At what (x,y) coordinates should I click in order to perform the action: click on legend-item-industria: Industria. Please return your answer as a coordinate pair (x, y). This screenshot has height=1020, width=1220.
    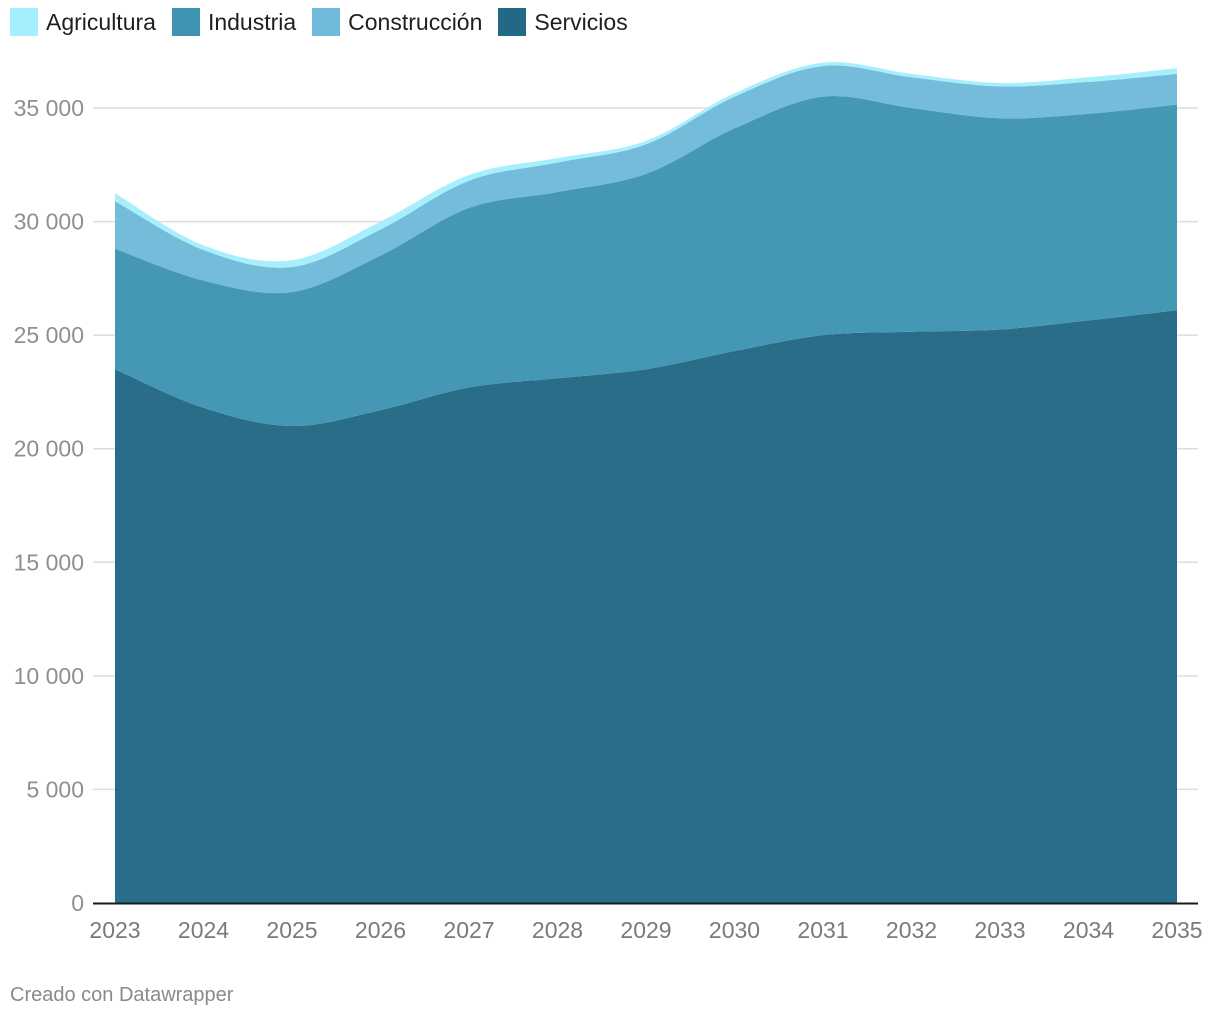
    Looking at the image, I should click on (234, 22).